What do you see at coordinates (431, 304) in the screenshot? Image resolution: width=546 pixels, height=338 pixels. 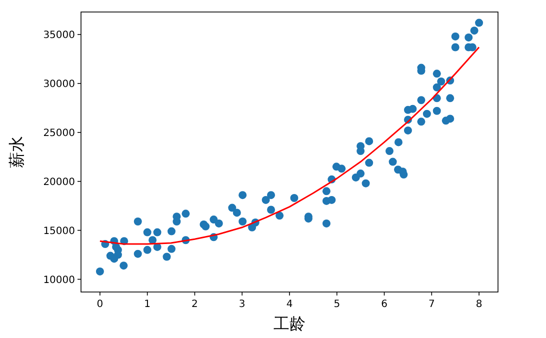 I see `x-tick-label: 7` at bounding box center [431, 304].